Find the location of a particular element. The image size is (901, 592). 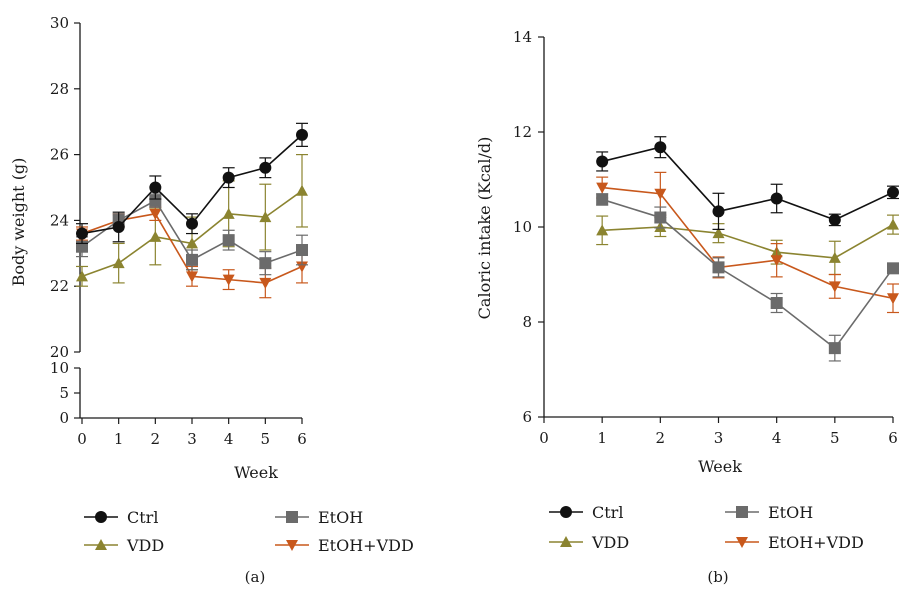

panel-a-xtick-label: 6 is located at coordinates (302, 439).